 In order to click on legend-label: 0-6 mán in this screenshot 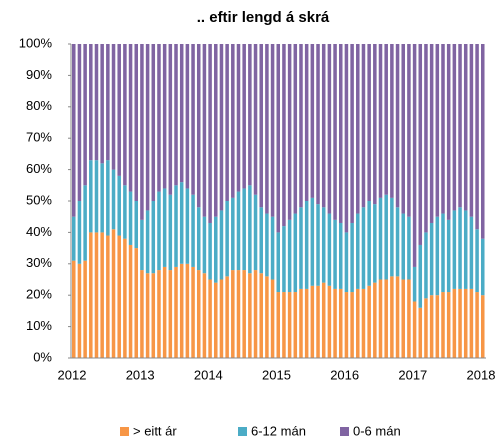, I will do `click(377, 430)`.